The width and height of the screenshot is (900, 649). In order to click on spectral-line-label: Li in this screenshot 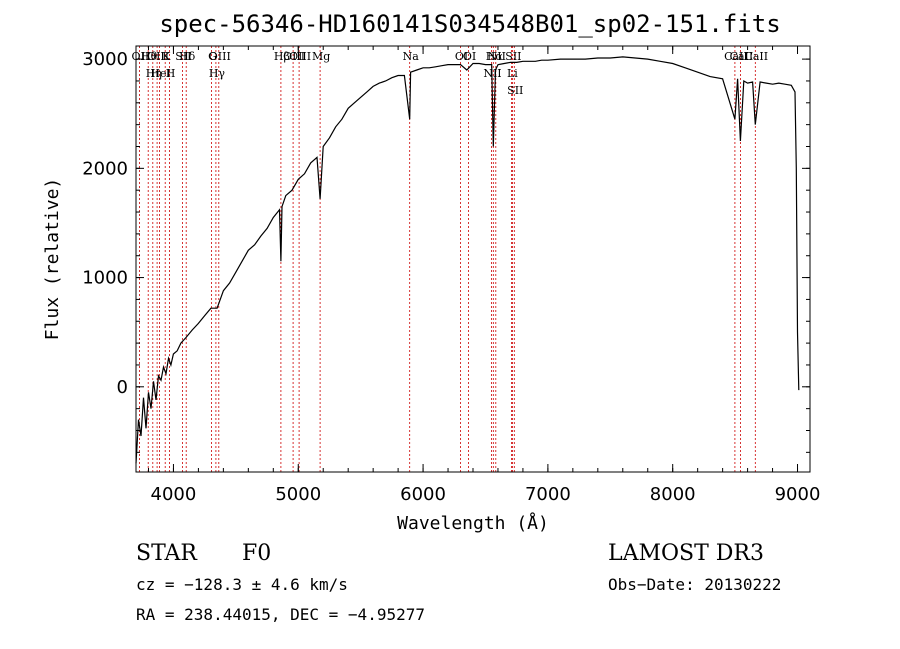, I will do `click(512, 73)`.